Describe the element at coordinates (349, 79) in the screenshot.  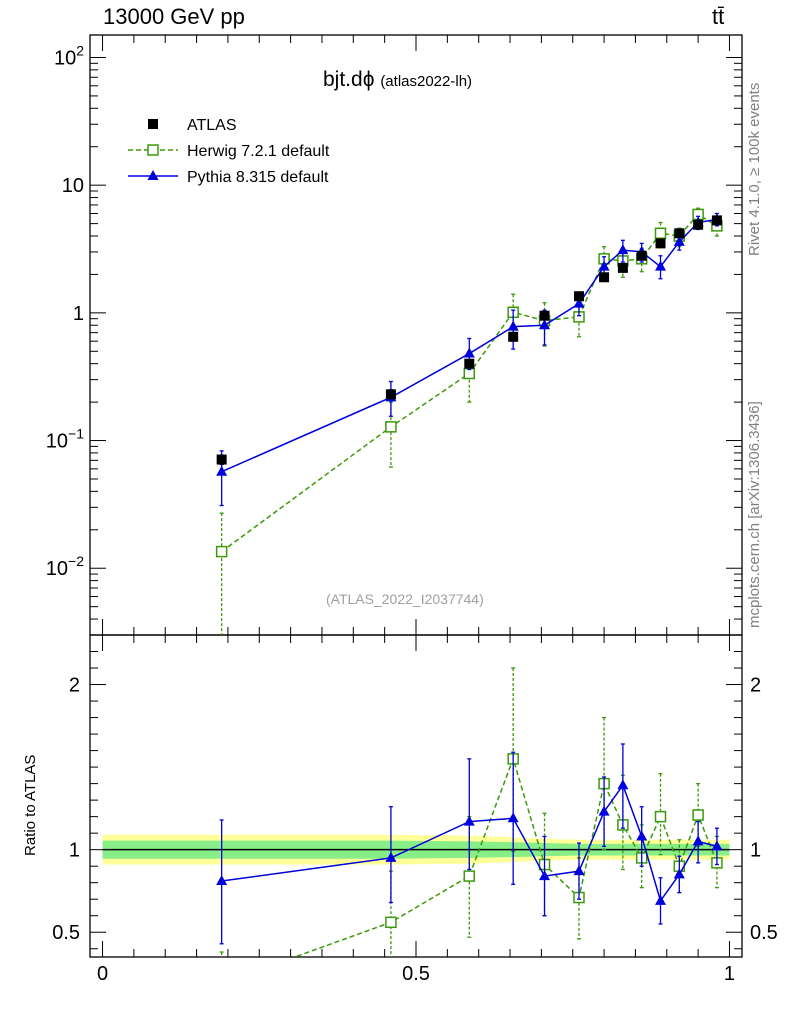
I see `plot-title-main: bjt.dϕ` at that location.